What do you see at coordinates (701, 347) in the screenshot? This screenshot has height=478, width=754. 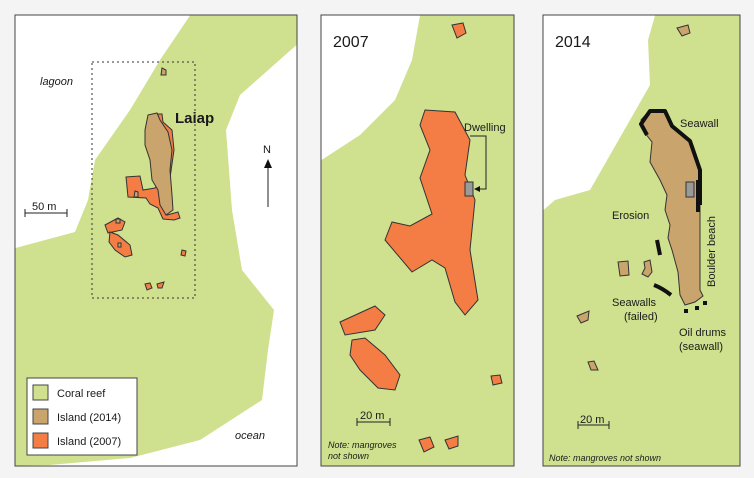 I see `oil-drums-label-2: (seawall)` at bounding box center [701, 347].